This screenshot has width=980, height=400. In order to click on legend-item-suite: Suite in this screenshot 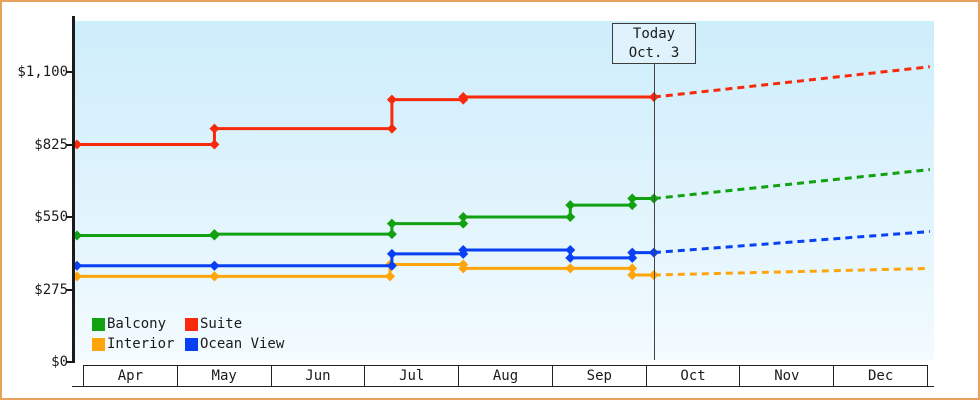, I will do `click(234, 324)`.